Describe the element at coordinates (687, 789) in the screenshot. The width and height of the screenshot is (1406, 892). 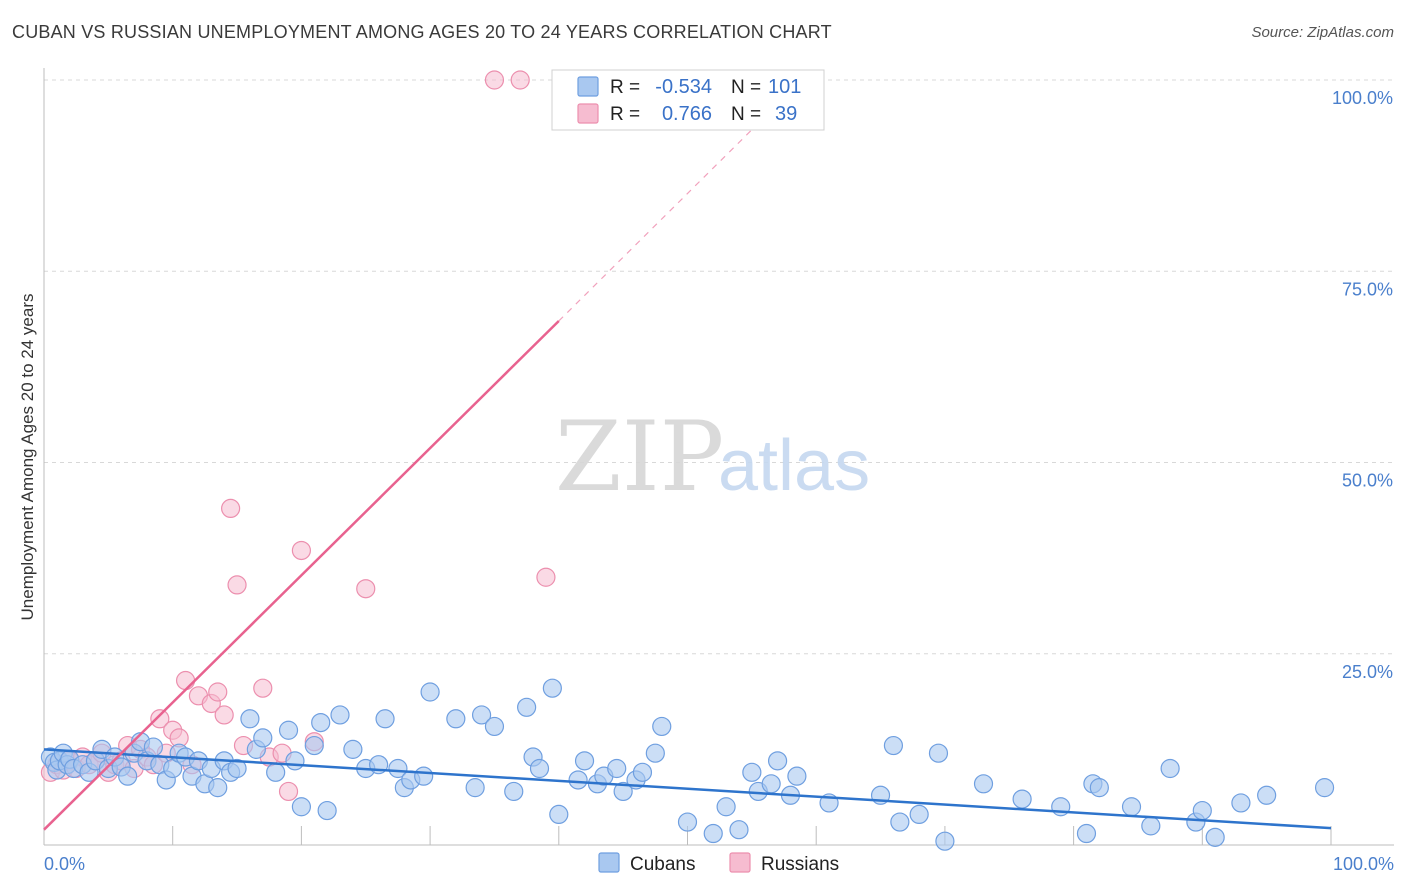
I see `cubans-trend-line` at that location.